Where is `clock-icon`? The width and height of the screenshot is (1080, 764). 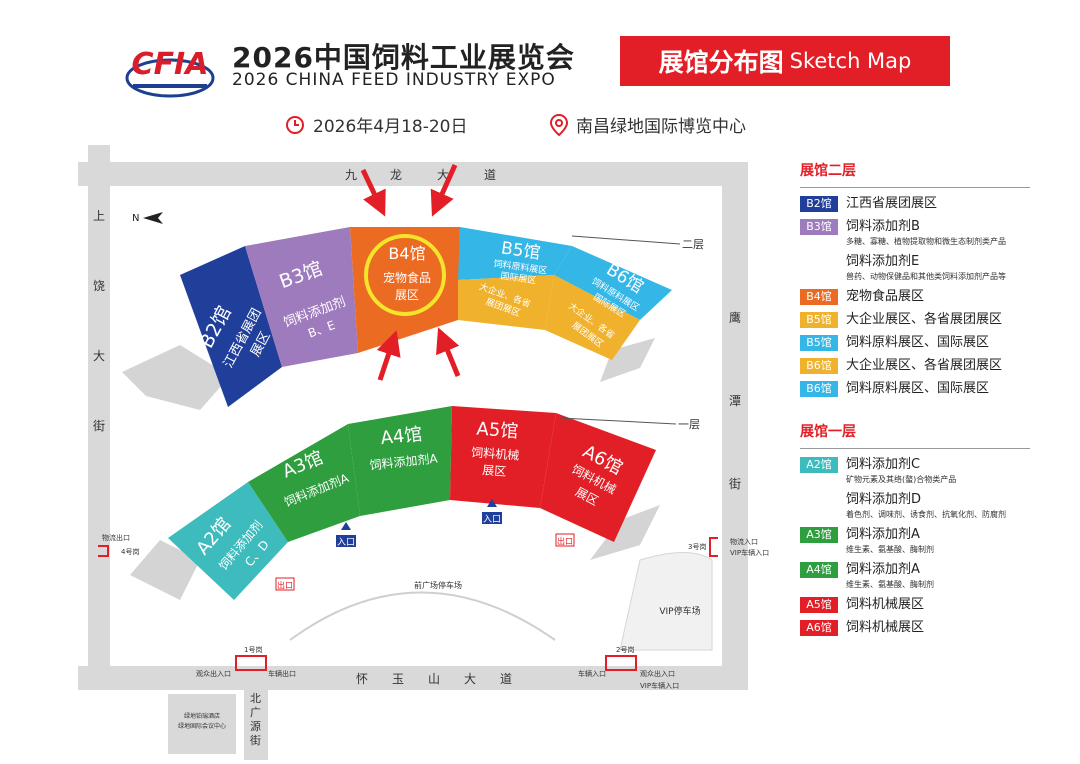
clock-icon is located at coordinates (295, 124).